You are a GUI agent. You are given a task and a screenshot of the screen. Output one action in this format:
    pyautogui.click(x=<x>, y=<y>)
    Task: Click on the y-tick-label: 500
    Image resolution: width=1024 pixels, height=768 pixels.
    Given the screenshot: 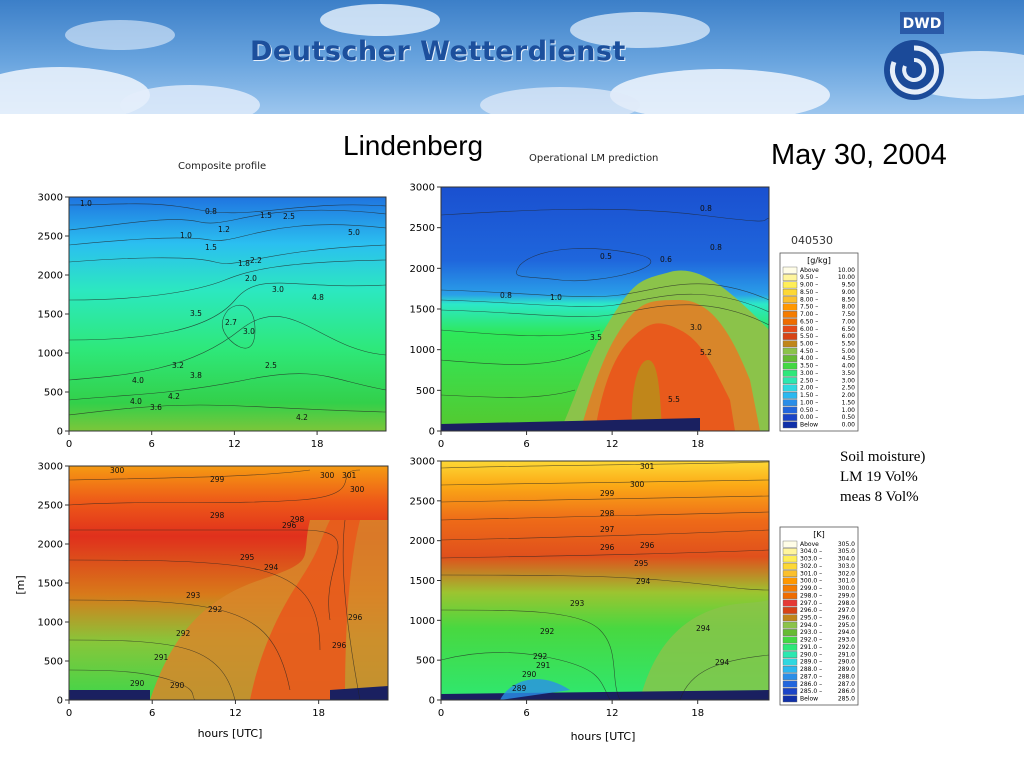 What is the action you would take?
    pyautogui.click(x=425, y=661)
    